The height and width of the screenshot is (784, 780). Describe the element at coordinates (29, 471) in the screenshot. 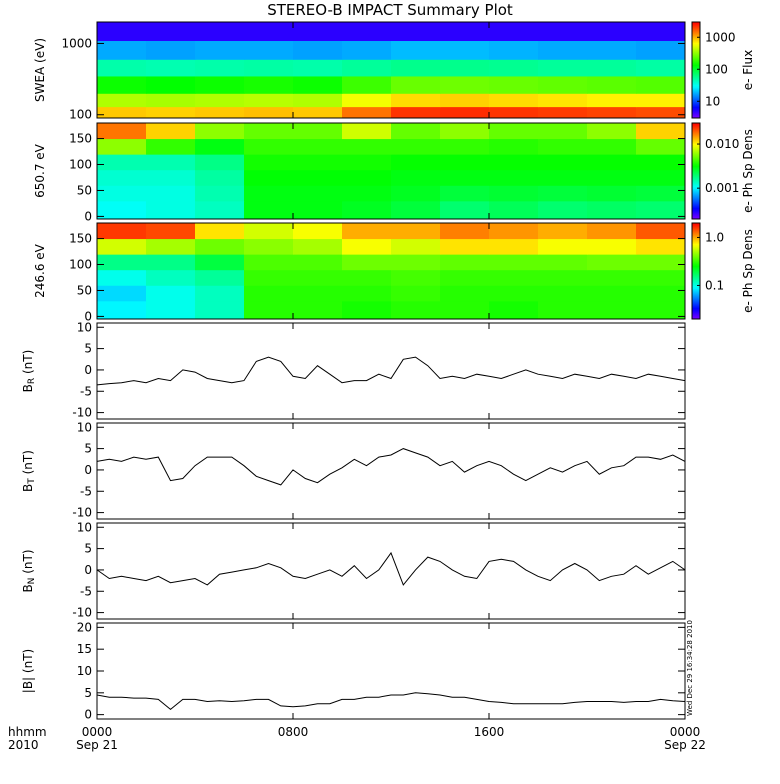

I see `y-axis-label: BT (nT)` at that location.